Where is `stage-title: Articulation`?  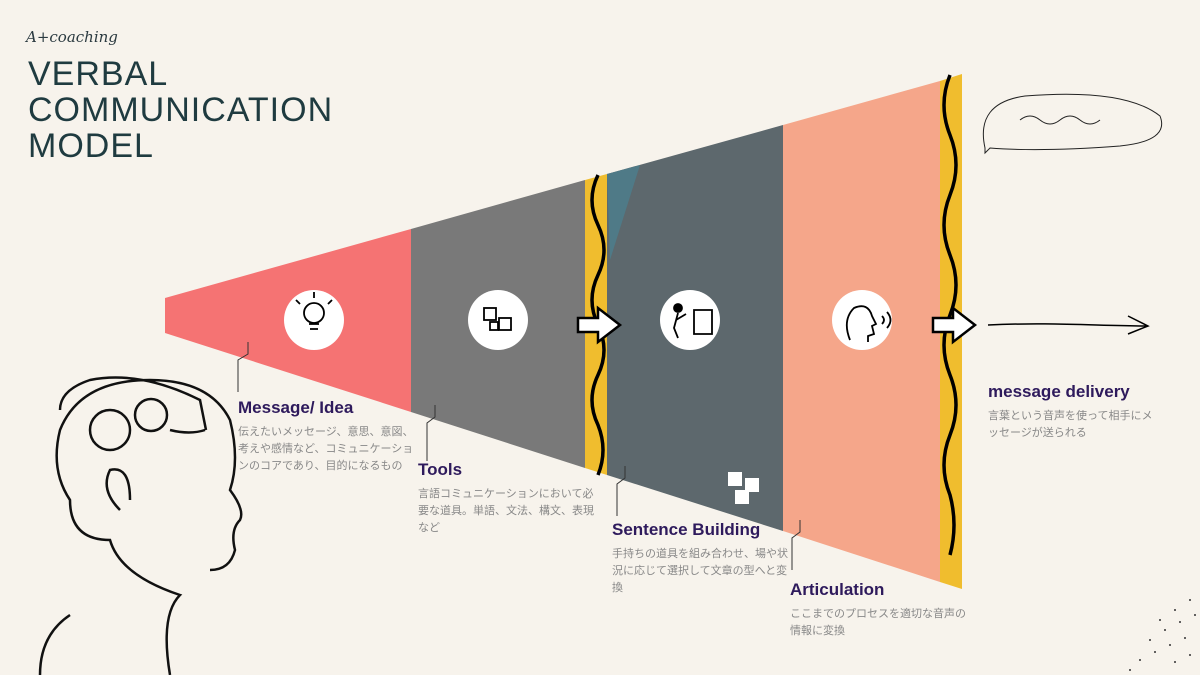 stage-title: Articulation is located at coordinates (837, 589).